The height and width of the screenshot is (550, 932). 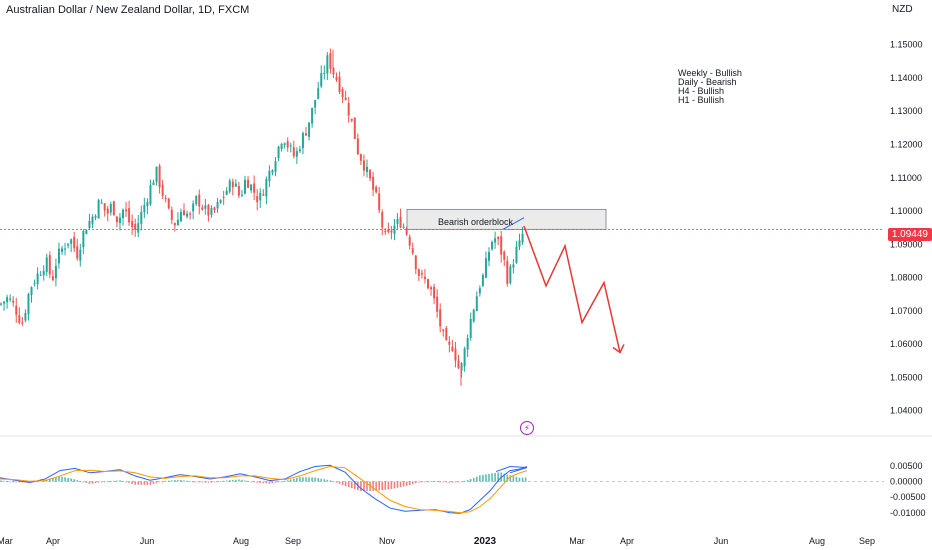 I want to click on orderblock-rect, so click(x=506, y=219).